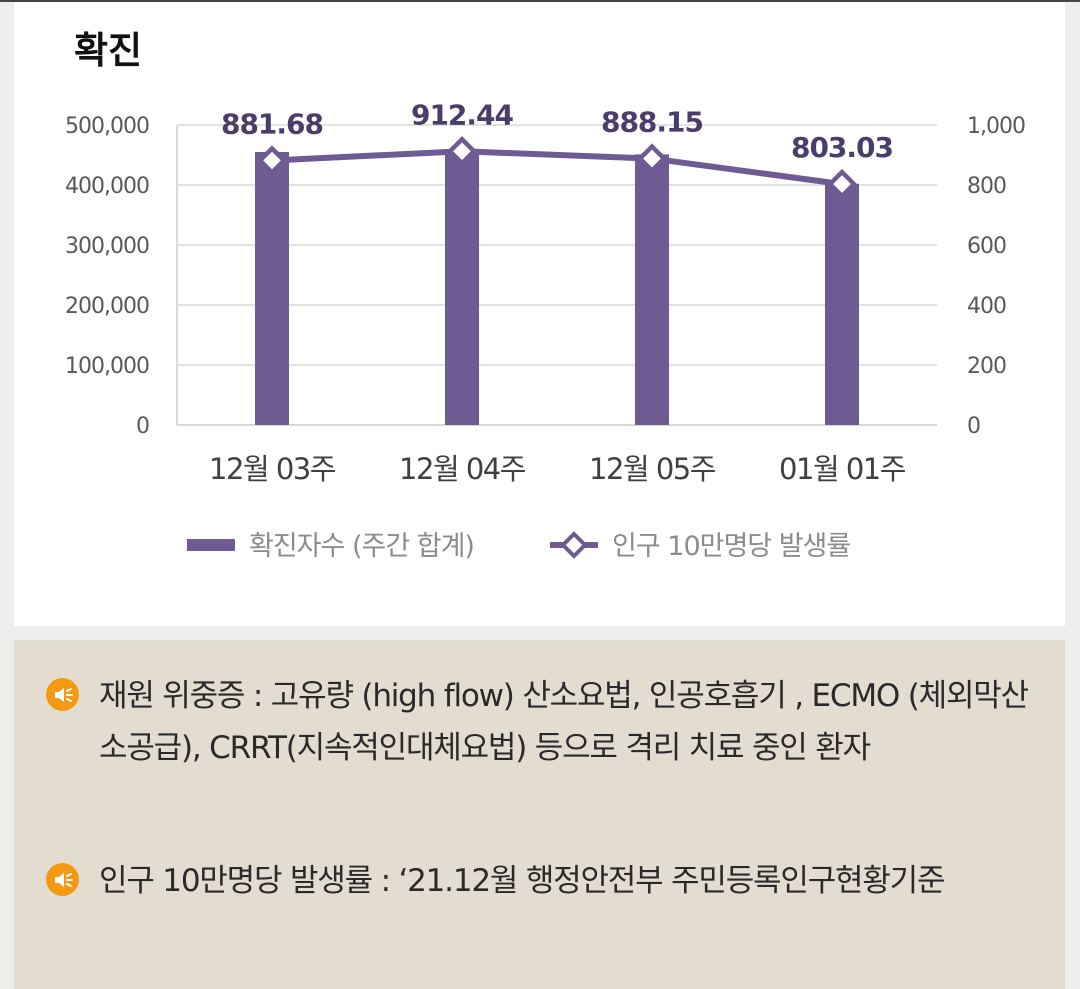  I want to click on y-left-tick-label: 400,000, so click(107, 186).